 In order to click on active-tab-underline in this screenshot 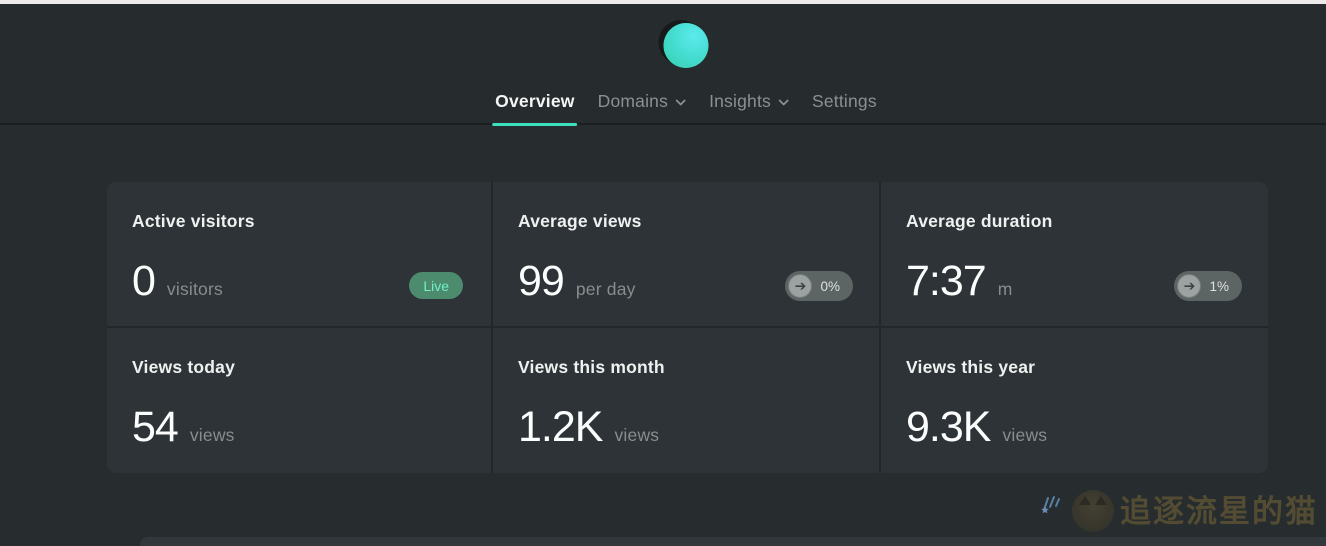, I will do `click(535, 124)`.